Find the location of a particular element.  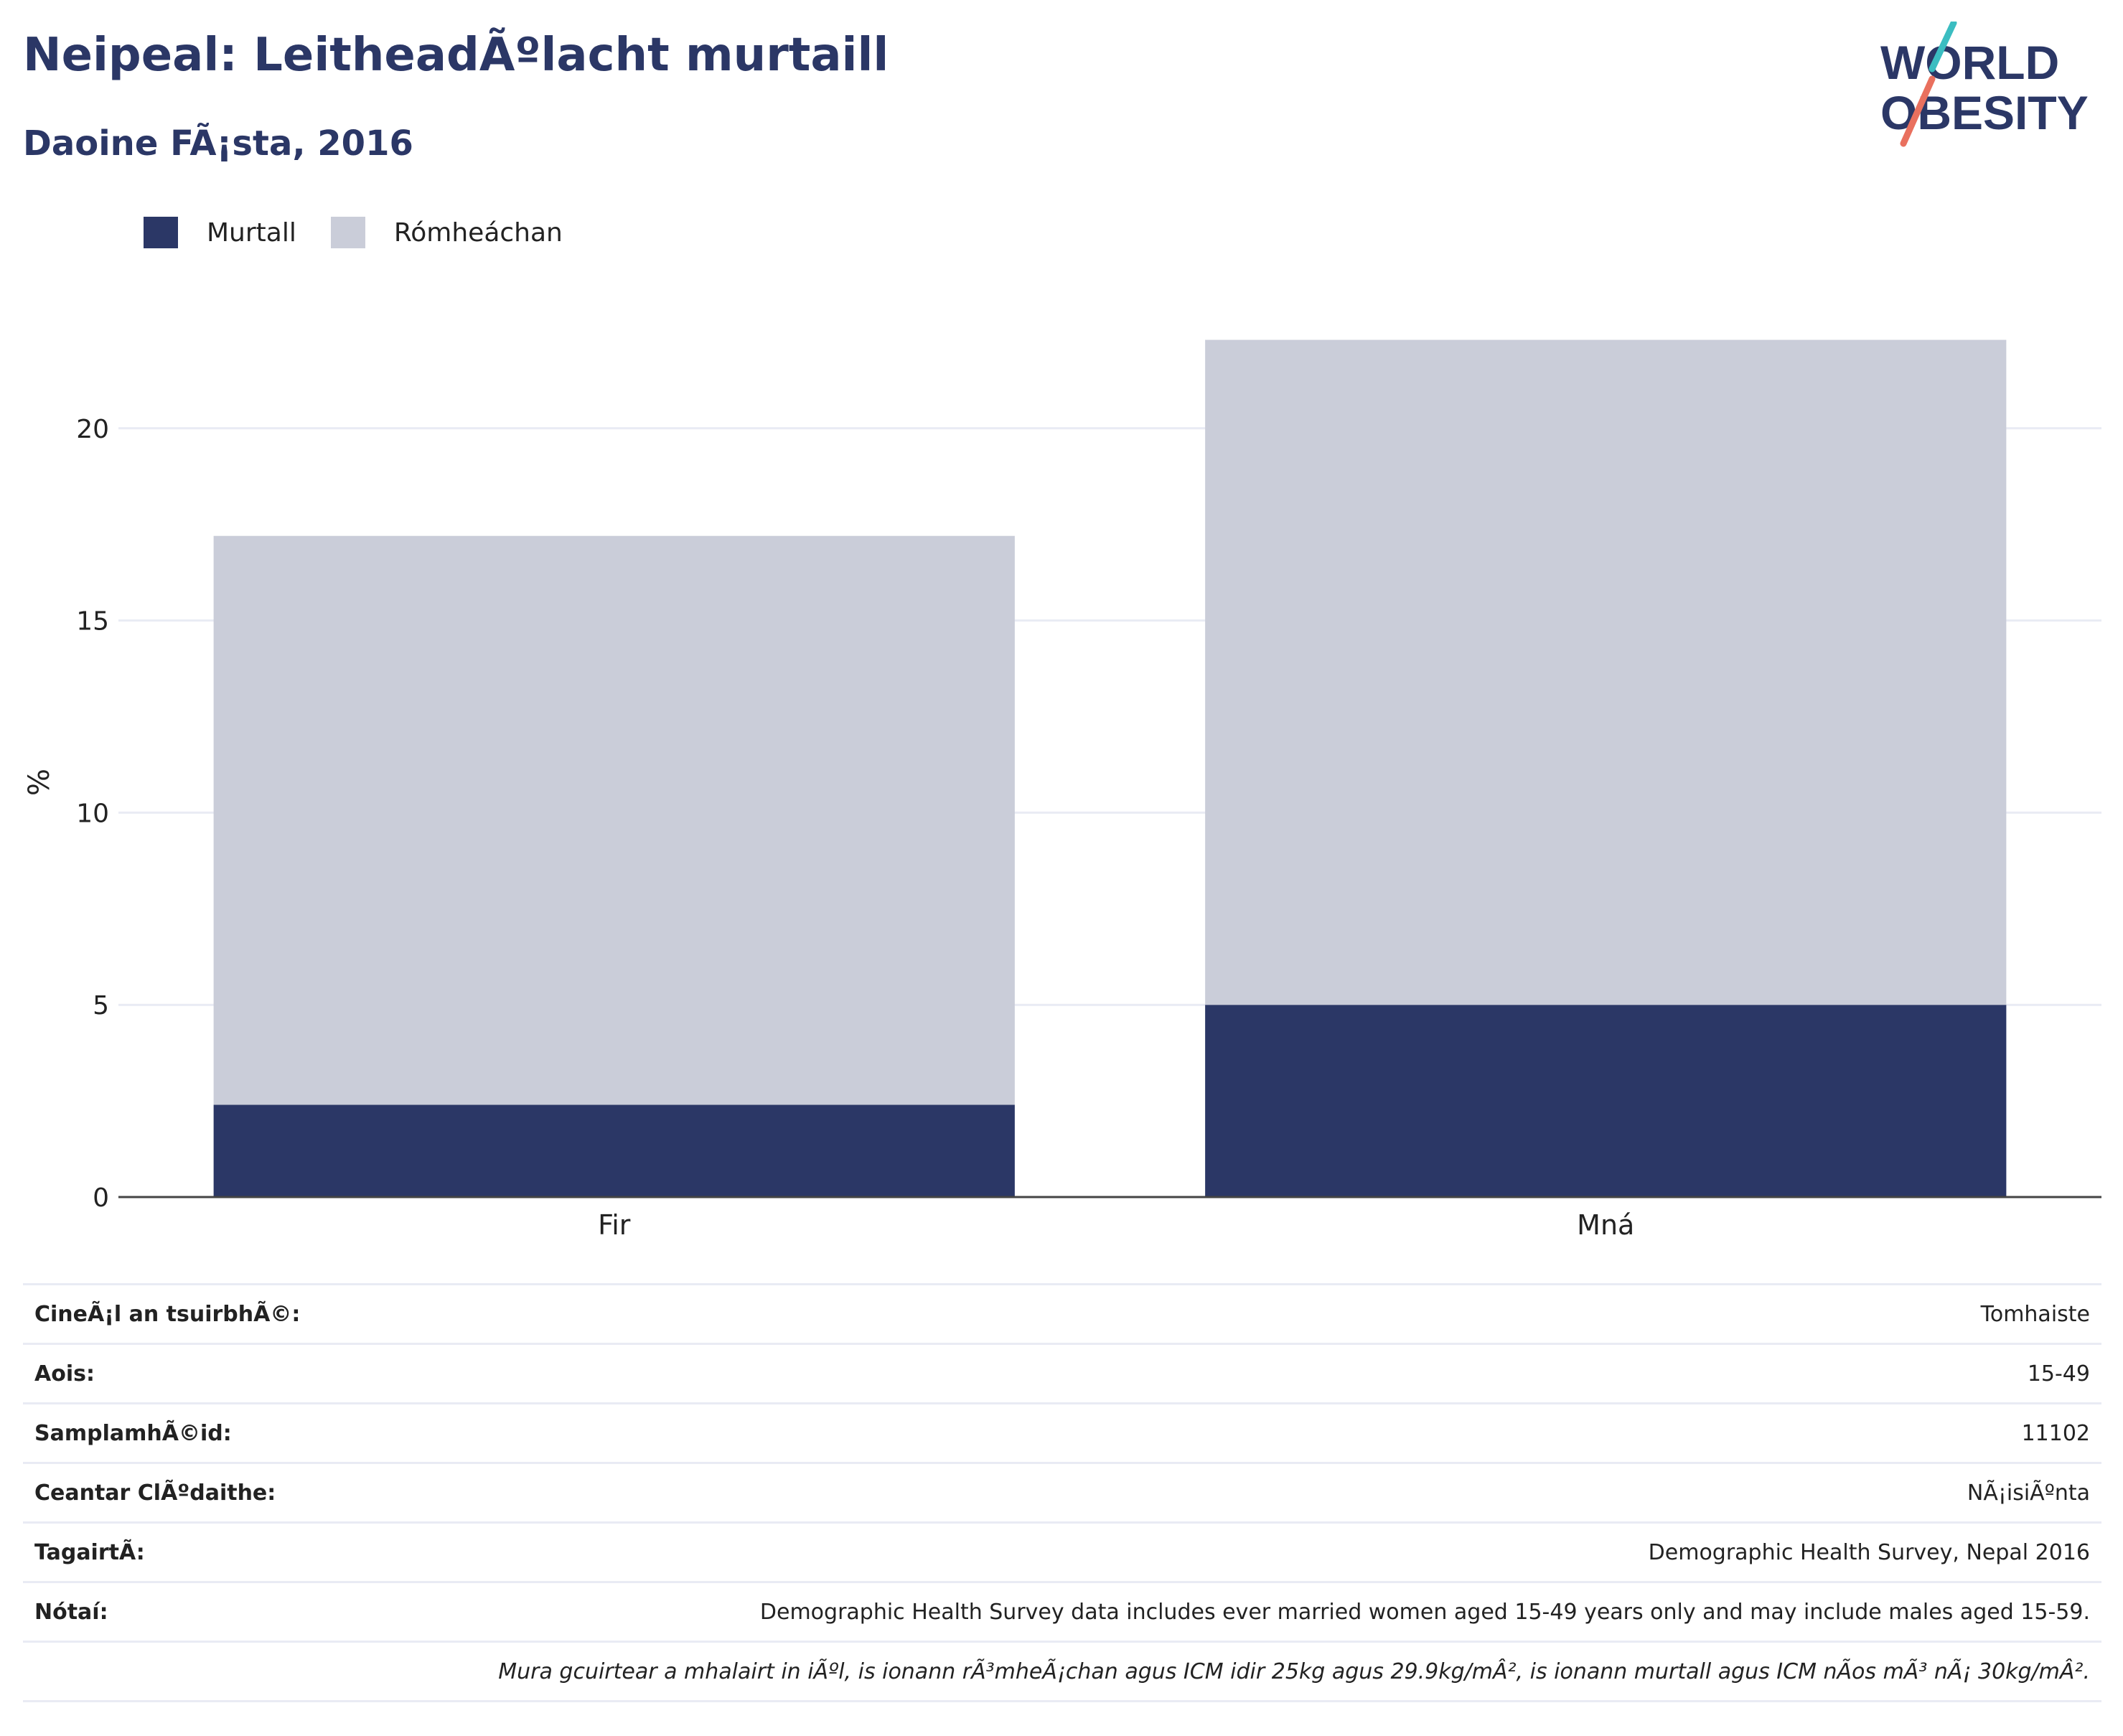

logo-text-world: WORLD is located at coordinates (1969, 62).